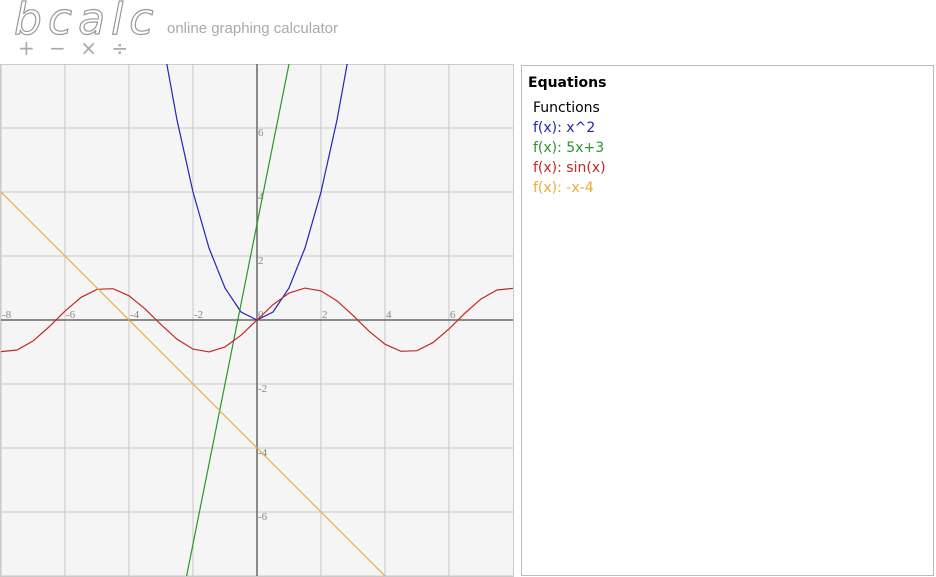 The height and width of the screenshot is (577, 936). I want to click on y-tick-label: 6, so click(261, 133).